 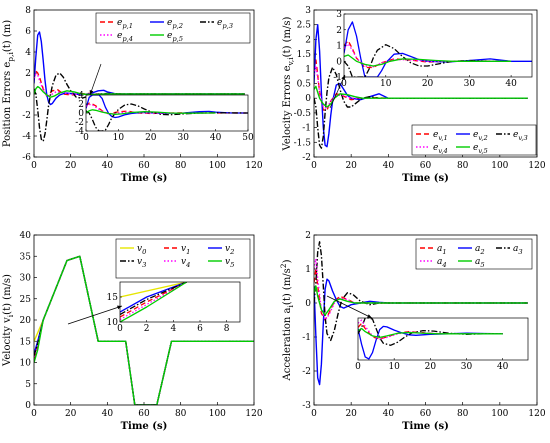 I want to click on label-span: v,5, so click(x=482, y=151).